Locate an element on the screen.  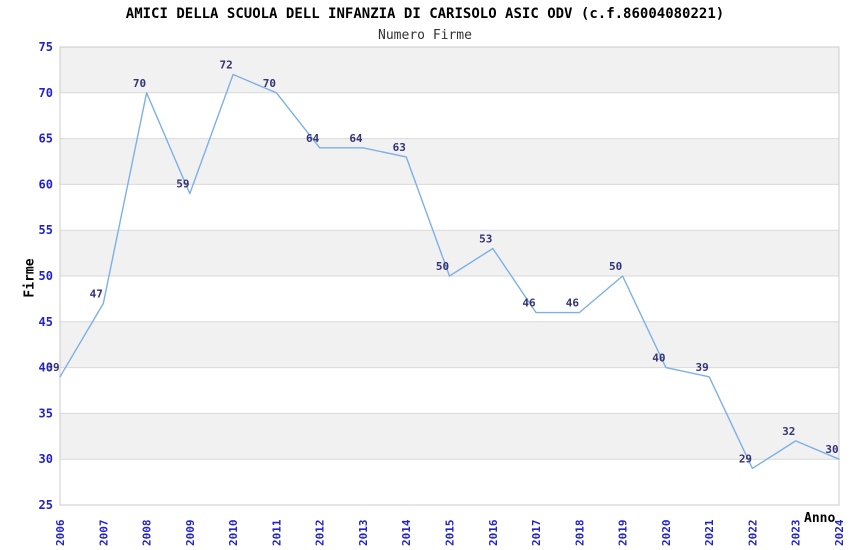
x-tick-label: 2010 is located at coordinates (233, 533).